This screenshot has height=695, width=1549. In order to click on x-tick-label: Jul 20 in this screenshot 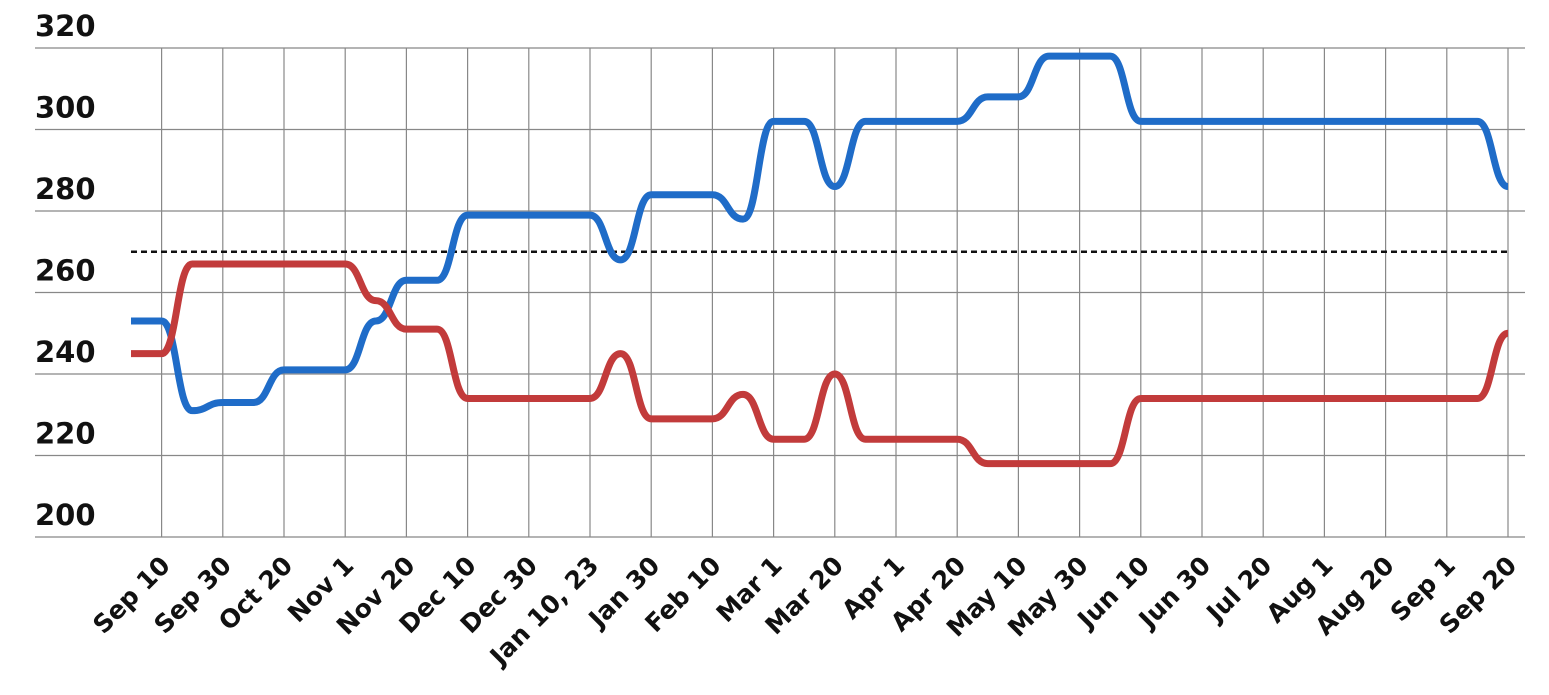, I will do `click(1239, 590)`.